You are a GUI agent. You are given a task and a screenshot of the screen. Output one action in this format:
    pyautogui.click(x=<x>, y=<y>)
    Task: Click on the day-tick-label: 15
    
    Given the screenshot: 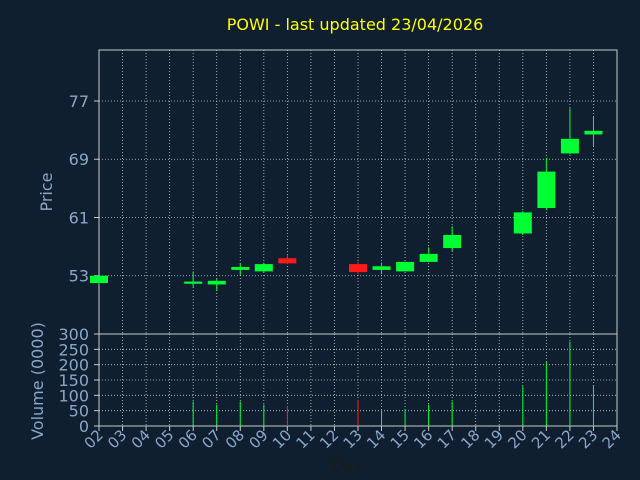 What is the action you would take?
    pyautogui.click(x=400, y=439)
    